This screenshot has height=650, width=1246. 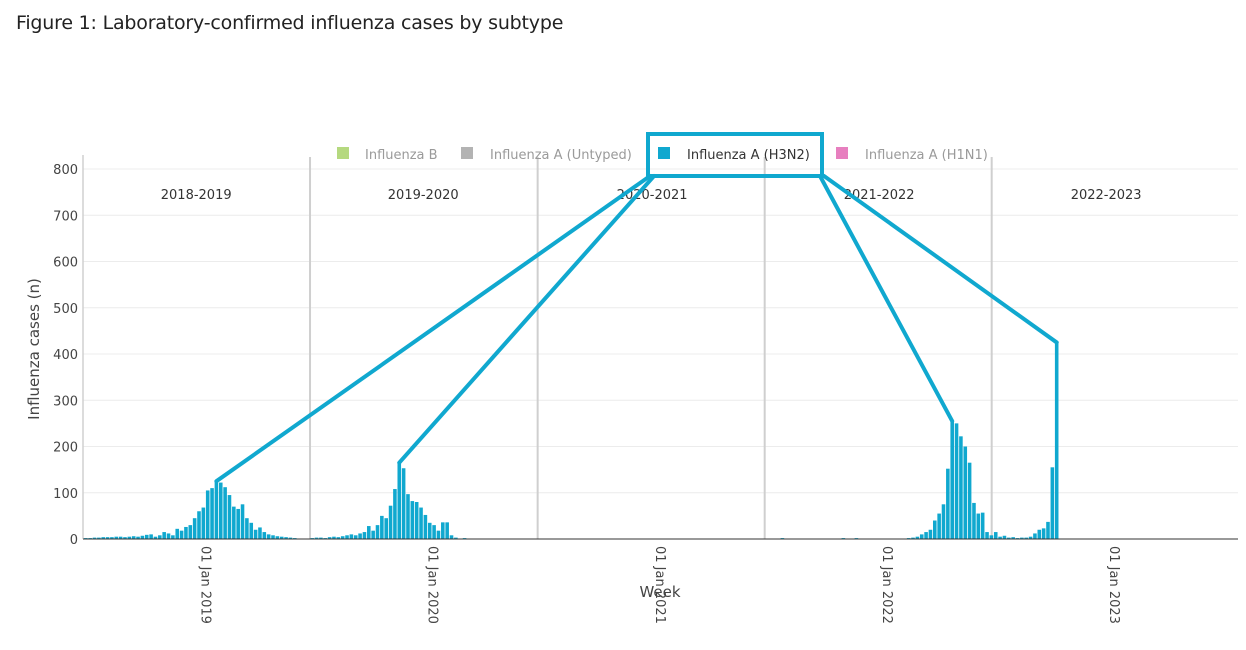 What do you see at coordinates (65, 401) in the screenshot?
I see `y-tick-label: 300` at bounding box center [65, 401].